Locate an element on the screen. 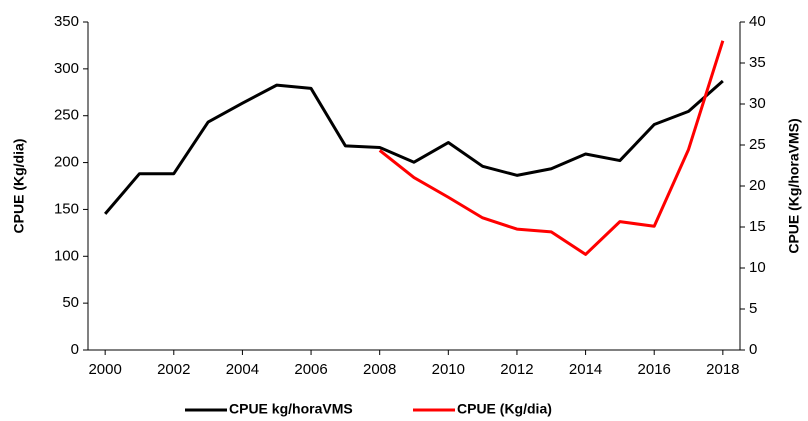  y-tick-label: 150 is located at coordinates (66, 208).